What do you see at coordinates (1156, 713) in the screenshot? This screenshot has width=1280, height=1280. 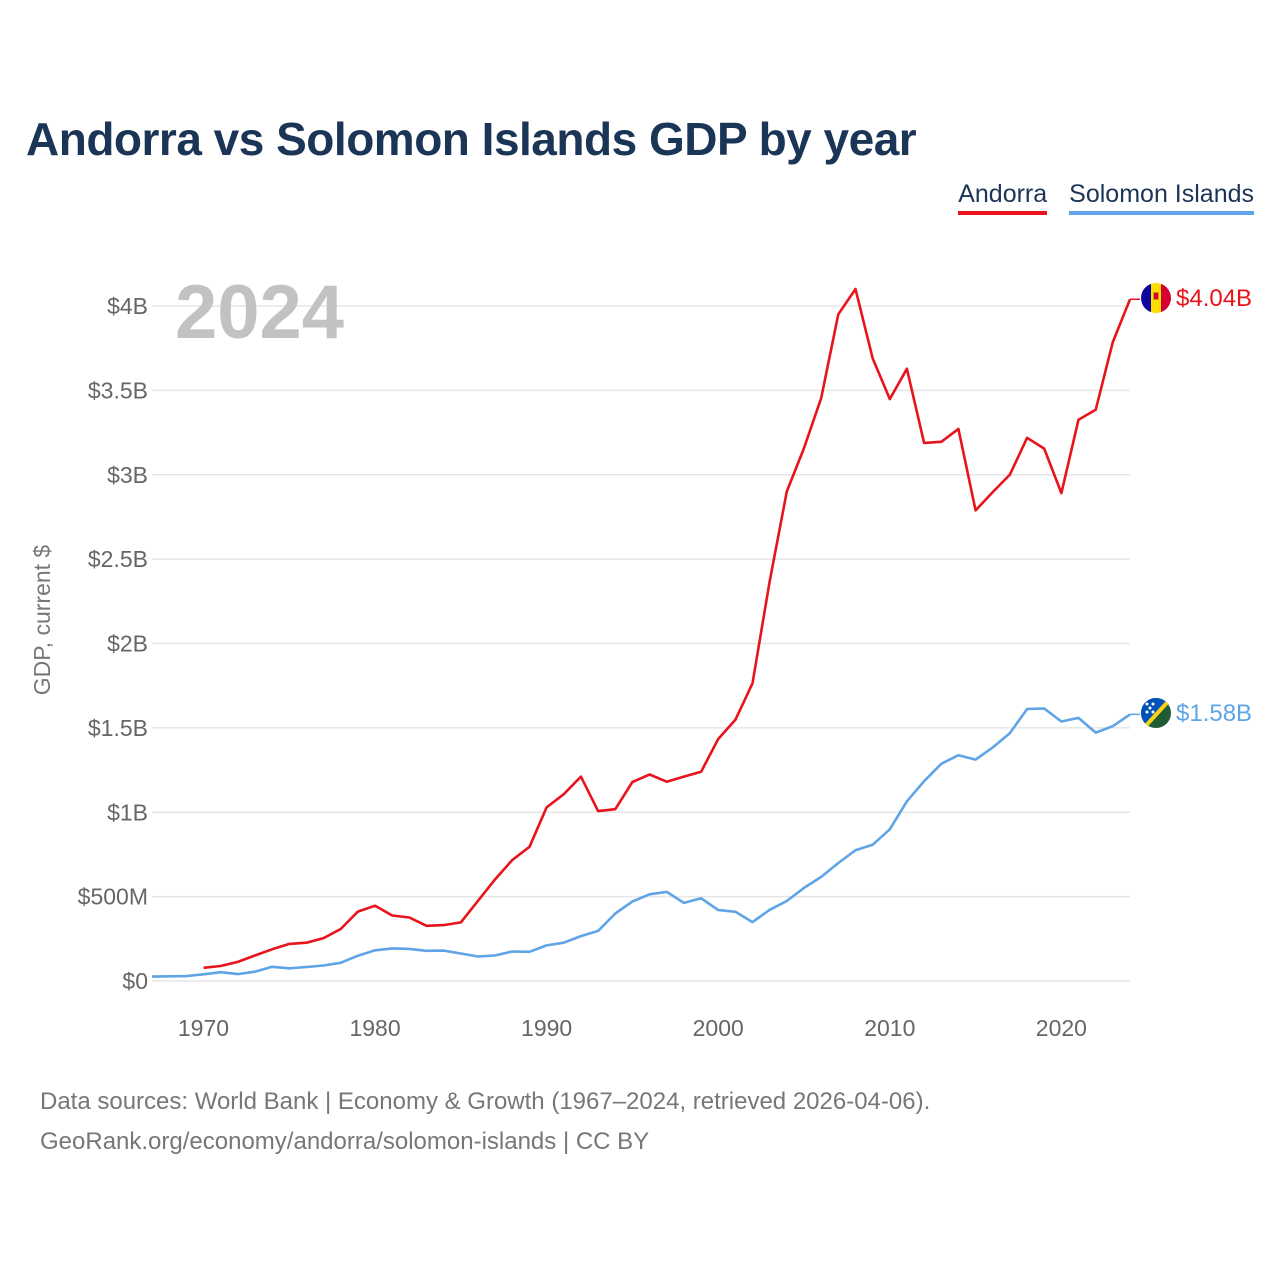 I see `solomon-islands-flag-icon` at bounding box center [1156, 713].